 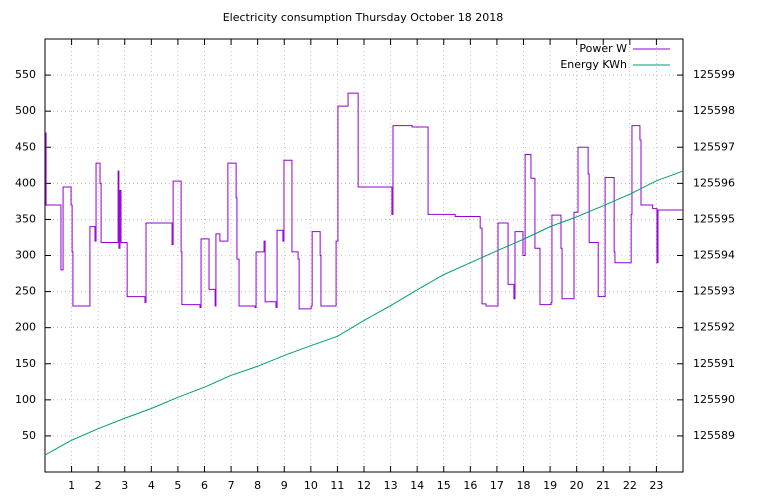 What do you see at coordinates (593, 64) in the screenshot?
I see `legend-label: Energy KWh` at bounding box center [593, 64].